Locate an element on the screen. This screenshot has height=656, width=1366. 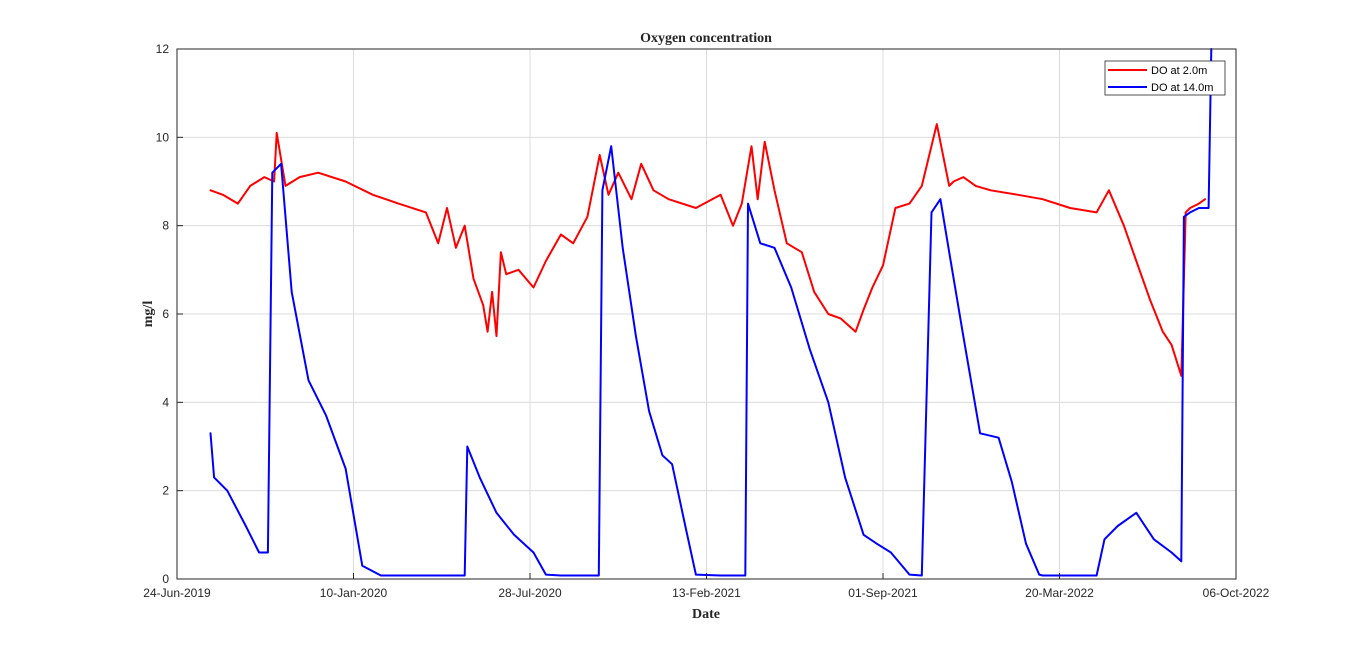
legend-box is located at coordinates (1165, 78).